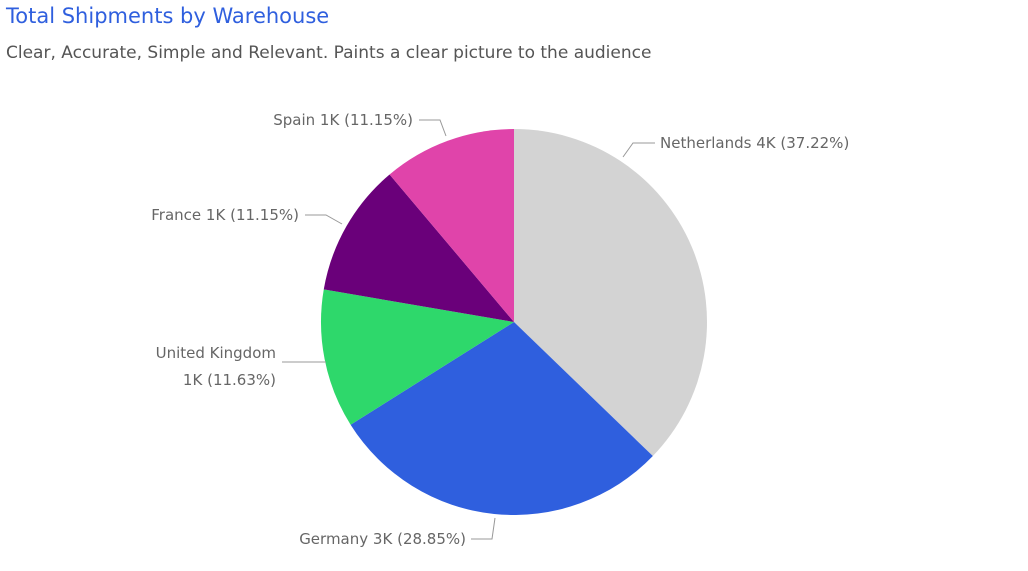 Image resolution: width=1028 pixels, height=571 pixels. What do you see at coordinates (766, 143) in the screenshot?
I see `count-label: 4K` at bounding box center [766, 143].